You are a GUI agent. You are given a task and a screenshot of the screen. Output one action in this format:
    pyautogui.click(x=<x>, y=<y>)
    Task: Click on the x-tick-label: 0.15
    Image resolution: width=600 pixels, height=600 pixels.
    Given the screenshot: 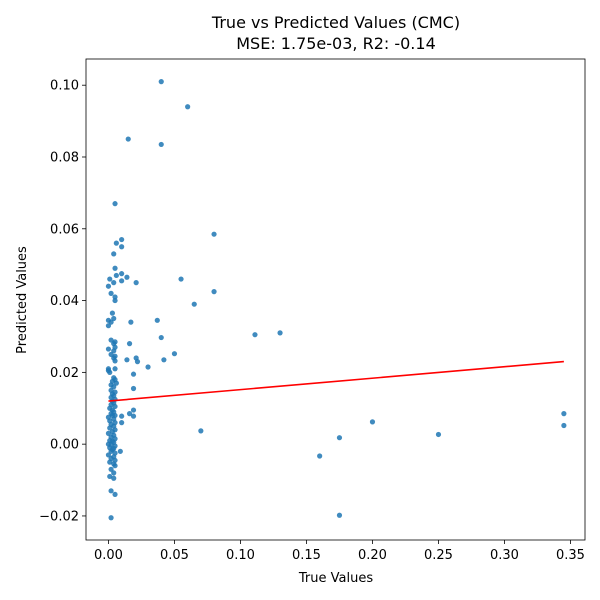 What is the action you would take?
    pyautogui.click(x=306, y=555)
    